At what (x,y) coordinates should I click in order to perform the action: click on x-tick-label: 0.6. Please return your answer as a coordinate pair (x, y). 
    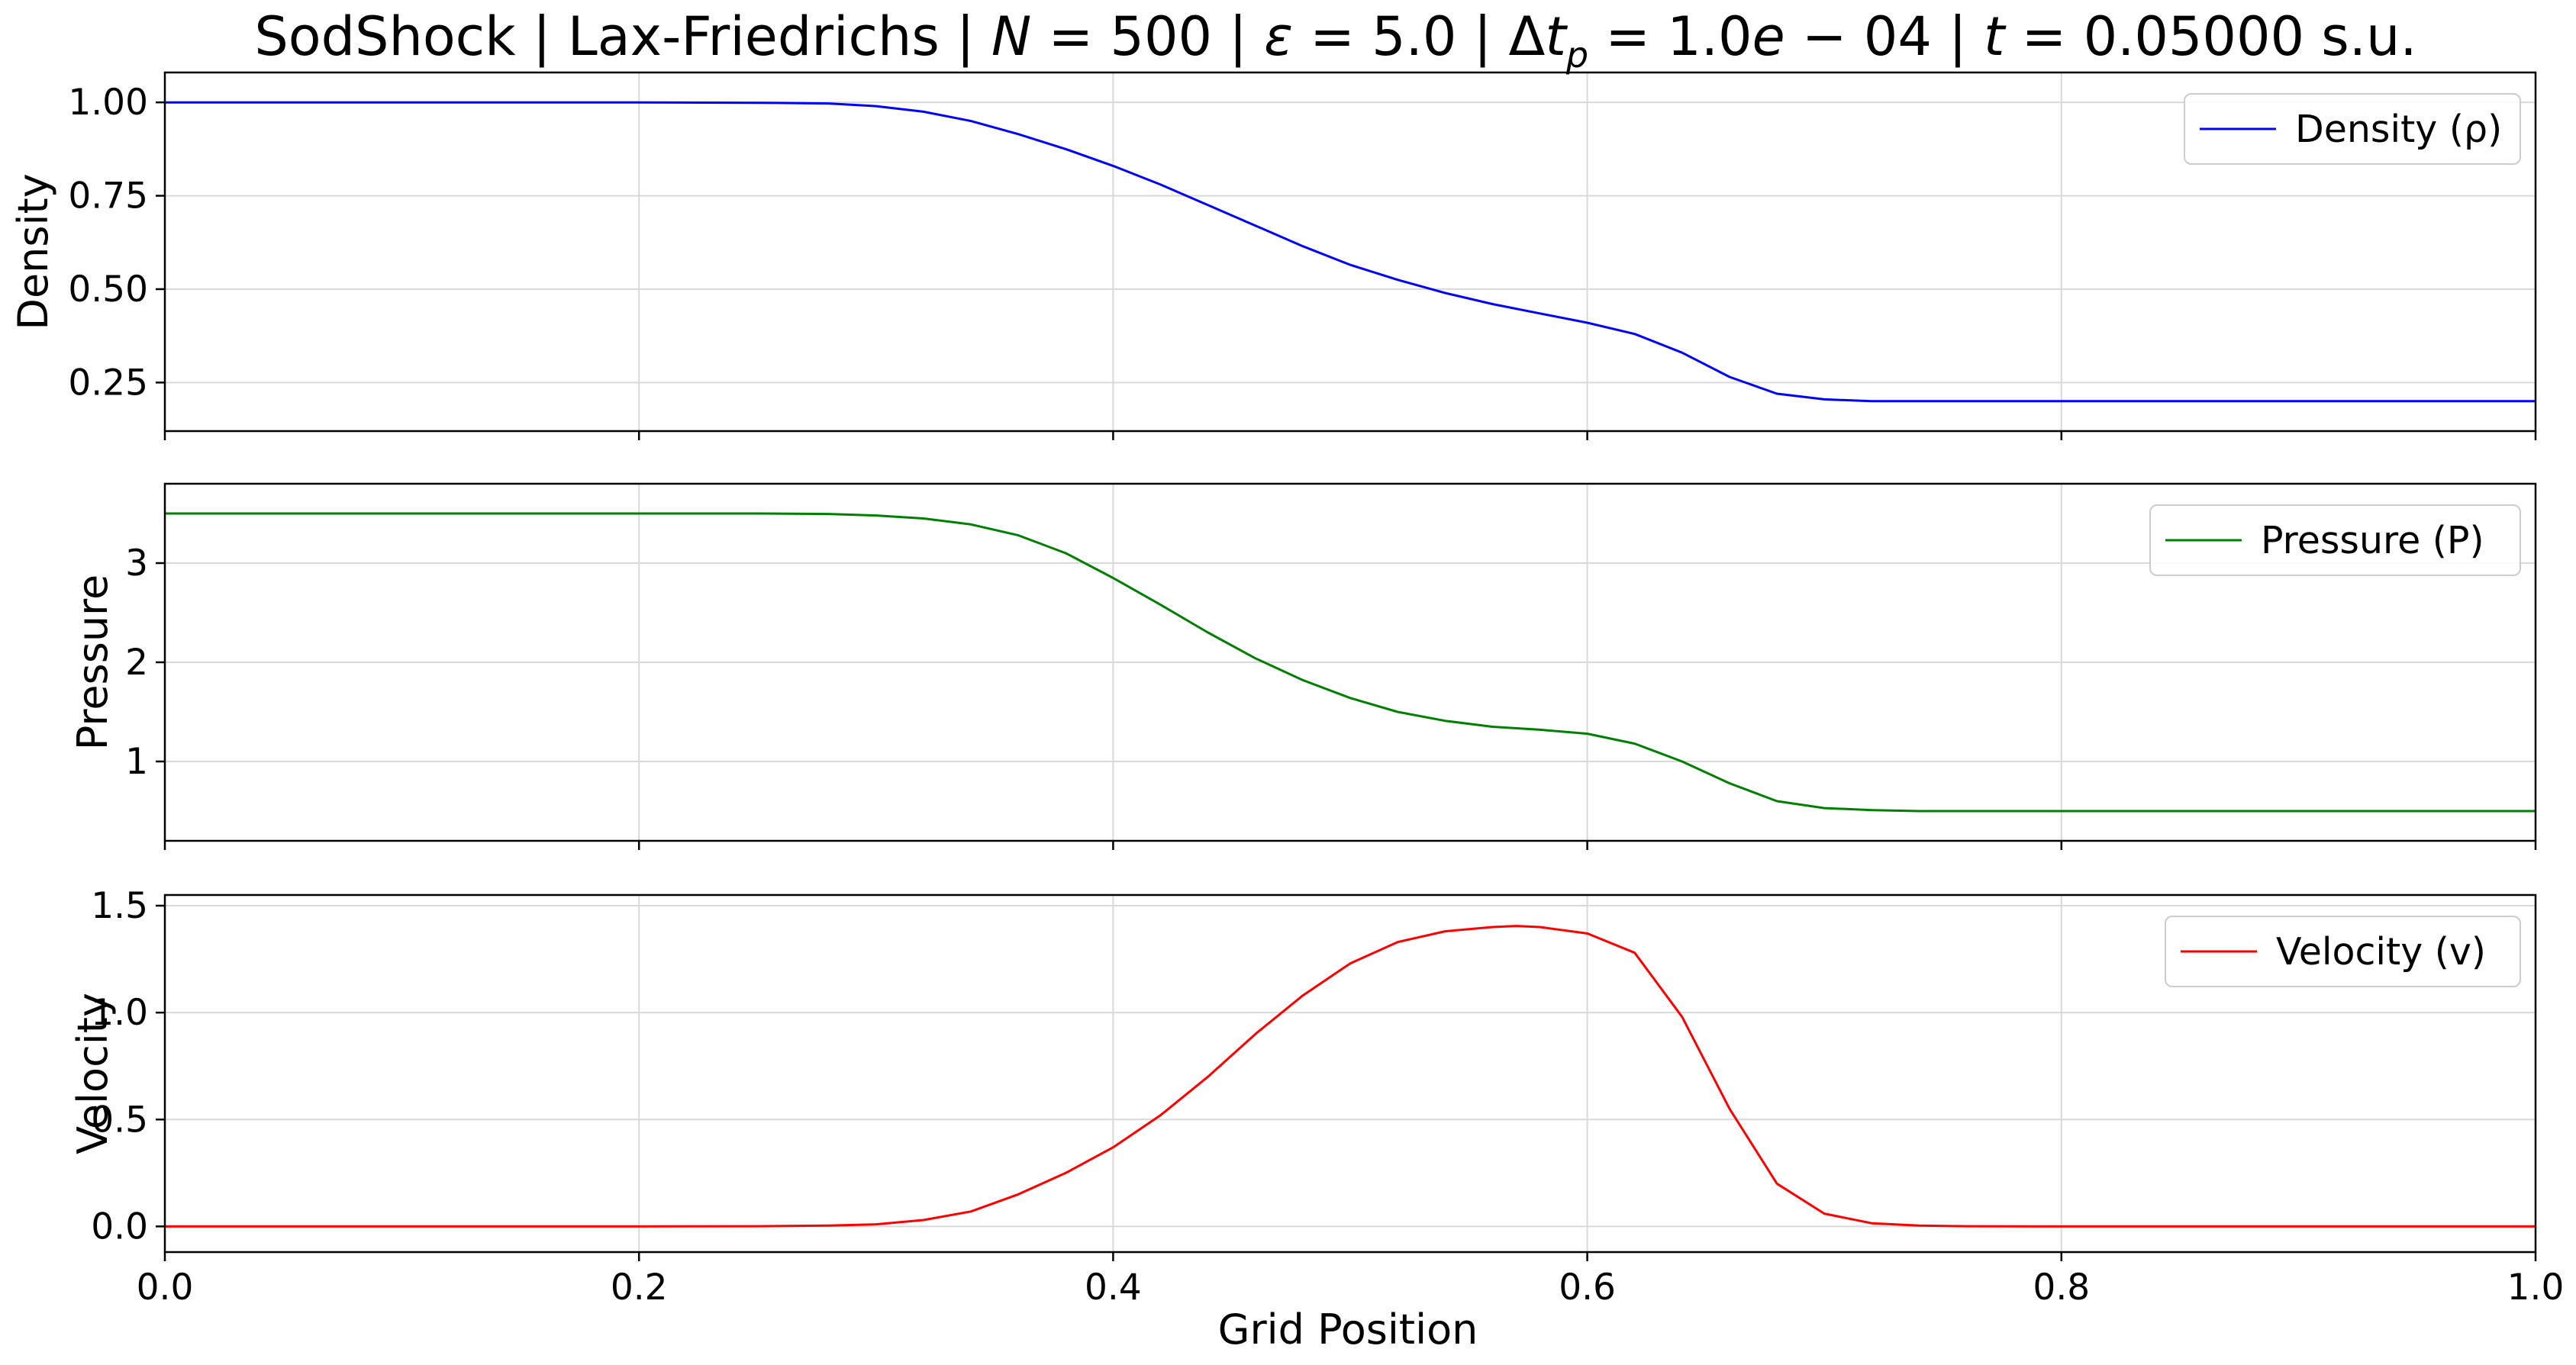
    Looking at the image, I should click on (1588, 1288).